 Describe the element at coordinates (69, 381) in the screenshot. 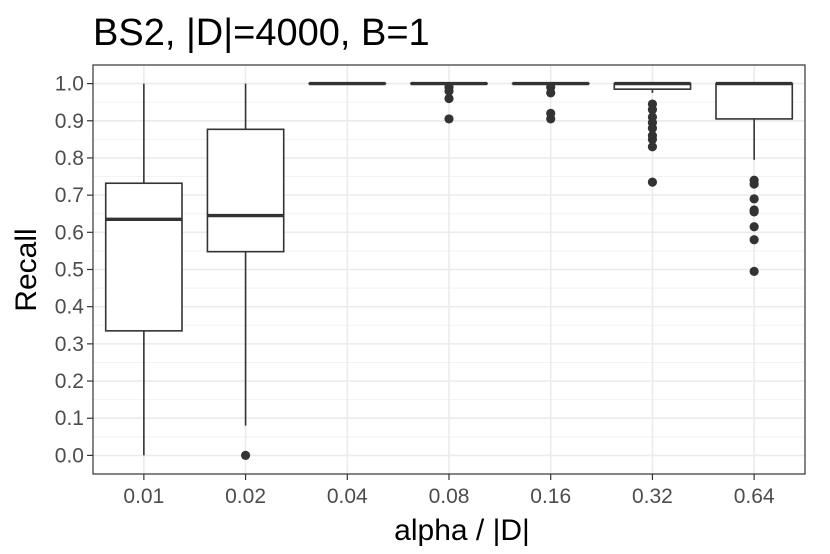

I see `y-tick-label: 0.2` at that location.